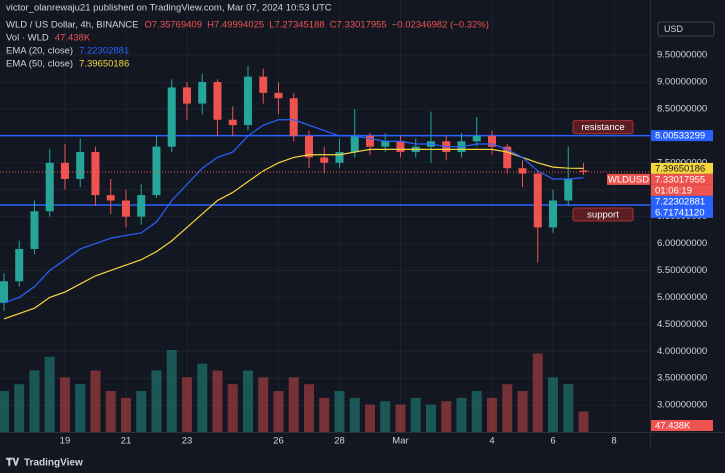 The width and height of the screenshot is (725, 473). Describe the element at coordinates (126, 441) in the screenshot. I see `x-tick-label: 21` at that location.